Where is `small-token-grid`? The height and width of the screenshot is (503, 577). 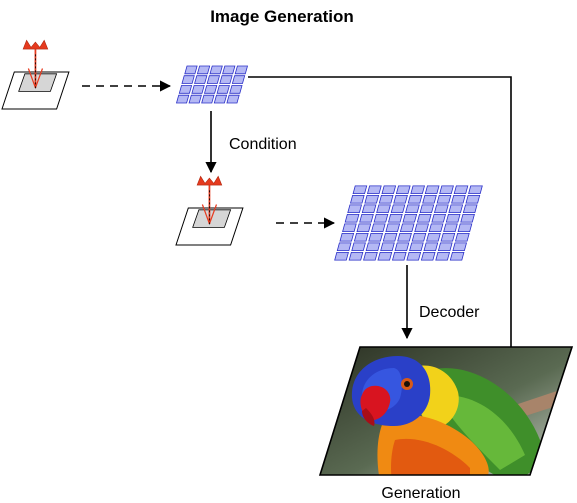
small-token-grid is located at coordinates (212, 84).